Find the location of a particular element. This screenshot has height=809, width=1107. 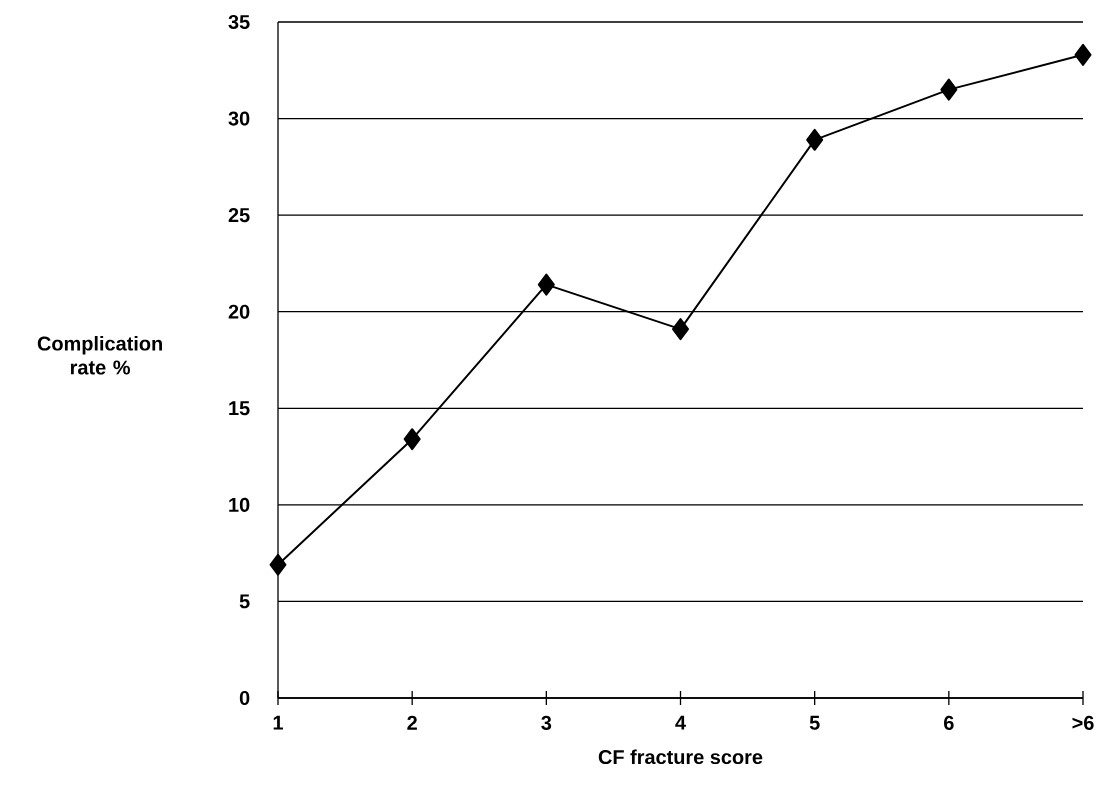

y-tick-label: 25 is located at coordinates (239, 215).